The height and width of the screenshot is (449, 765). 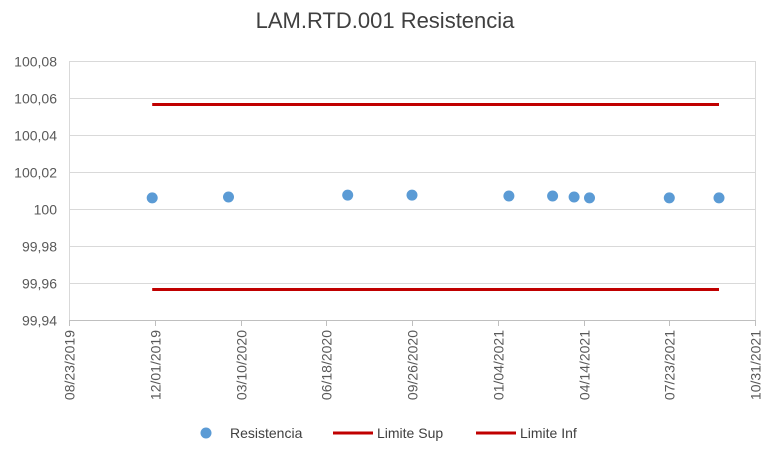 What do you see at coordinates (156, 365) in the screenshot?
I see `x-tick-label: 12/01/2019` at bounding box center [156, 365].